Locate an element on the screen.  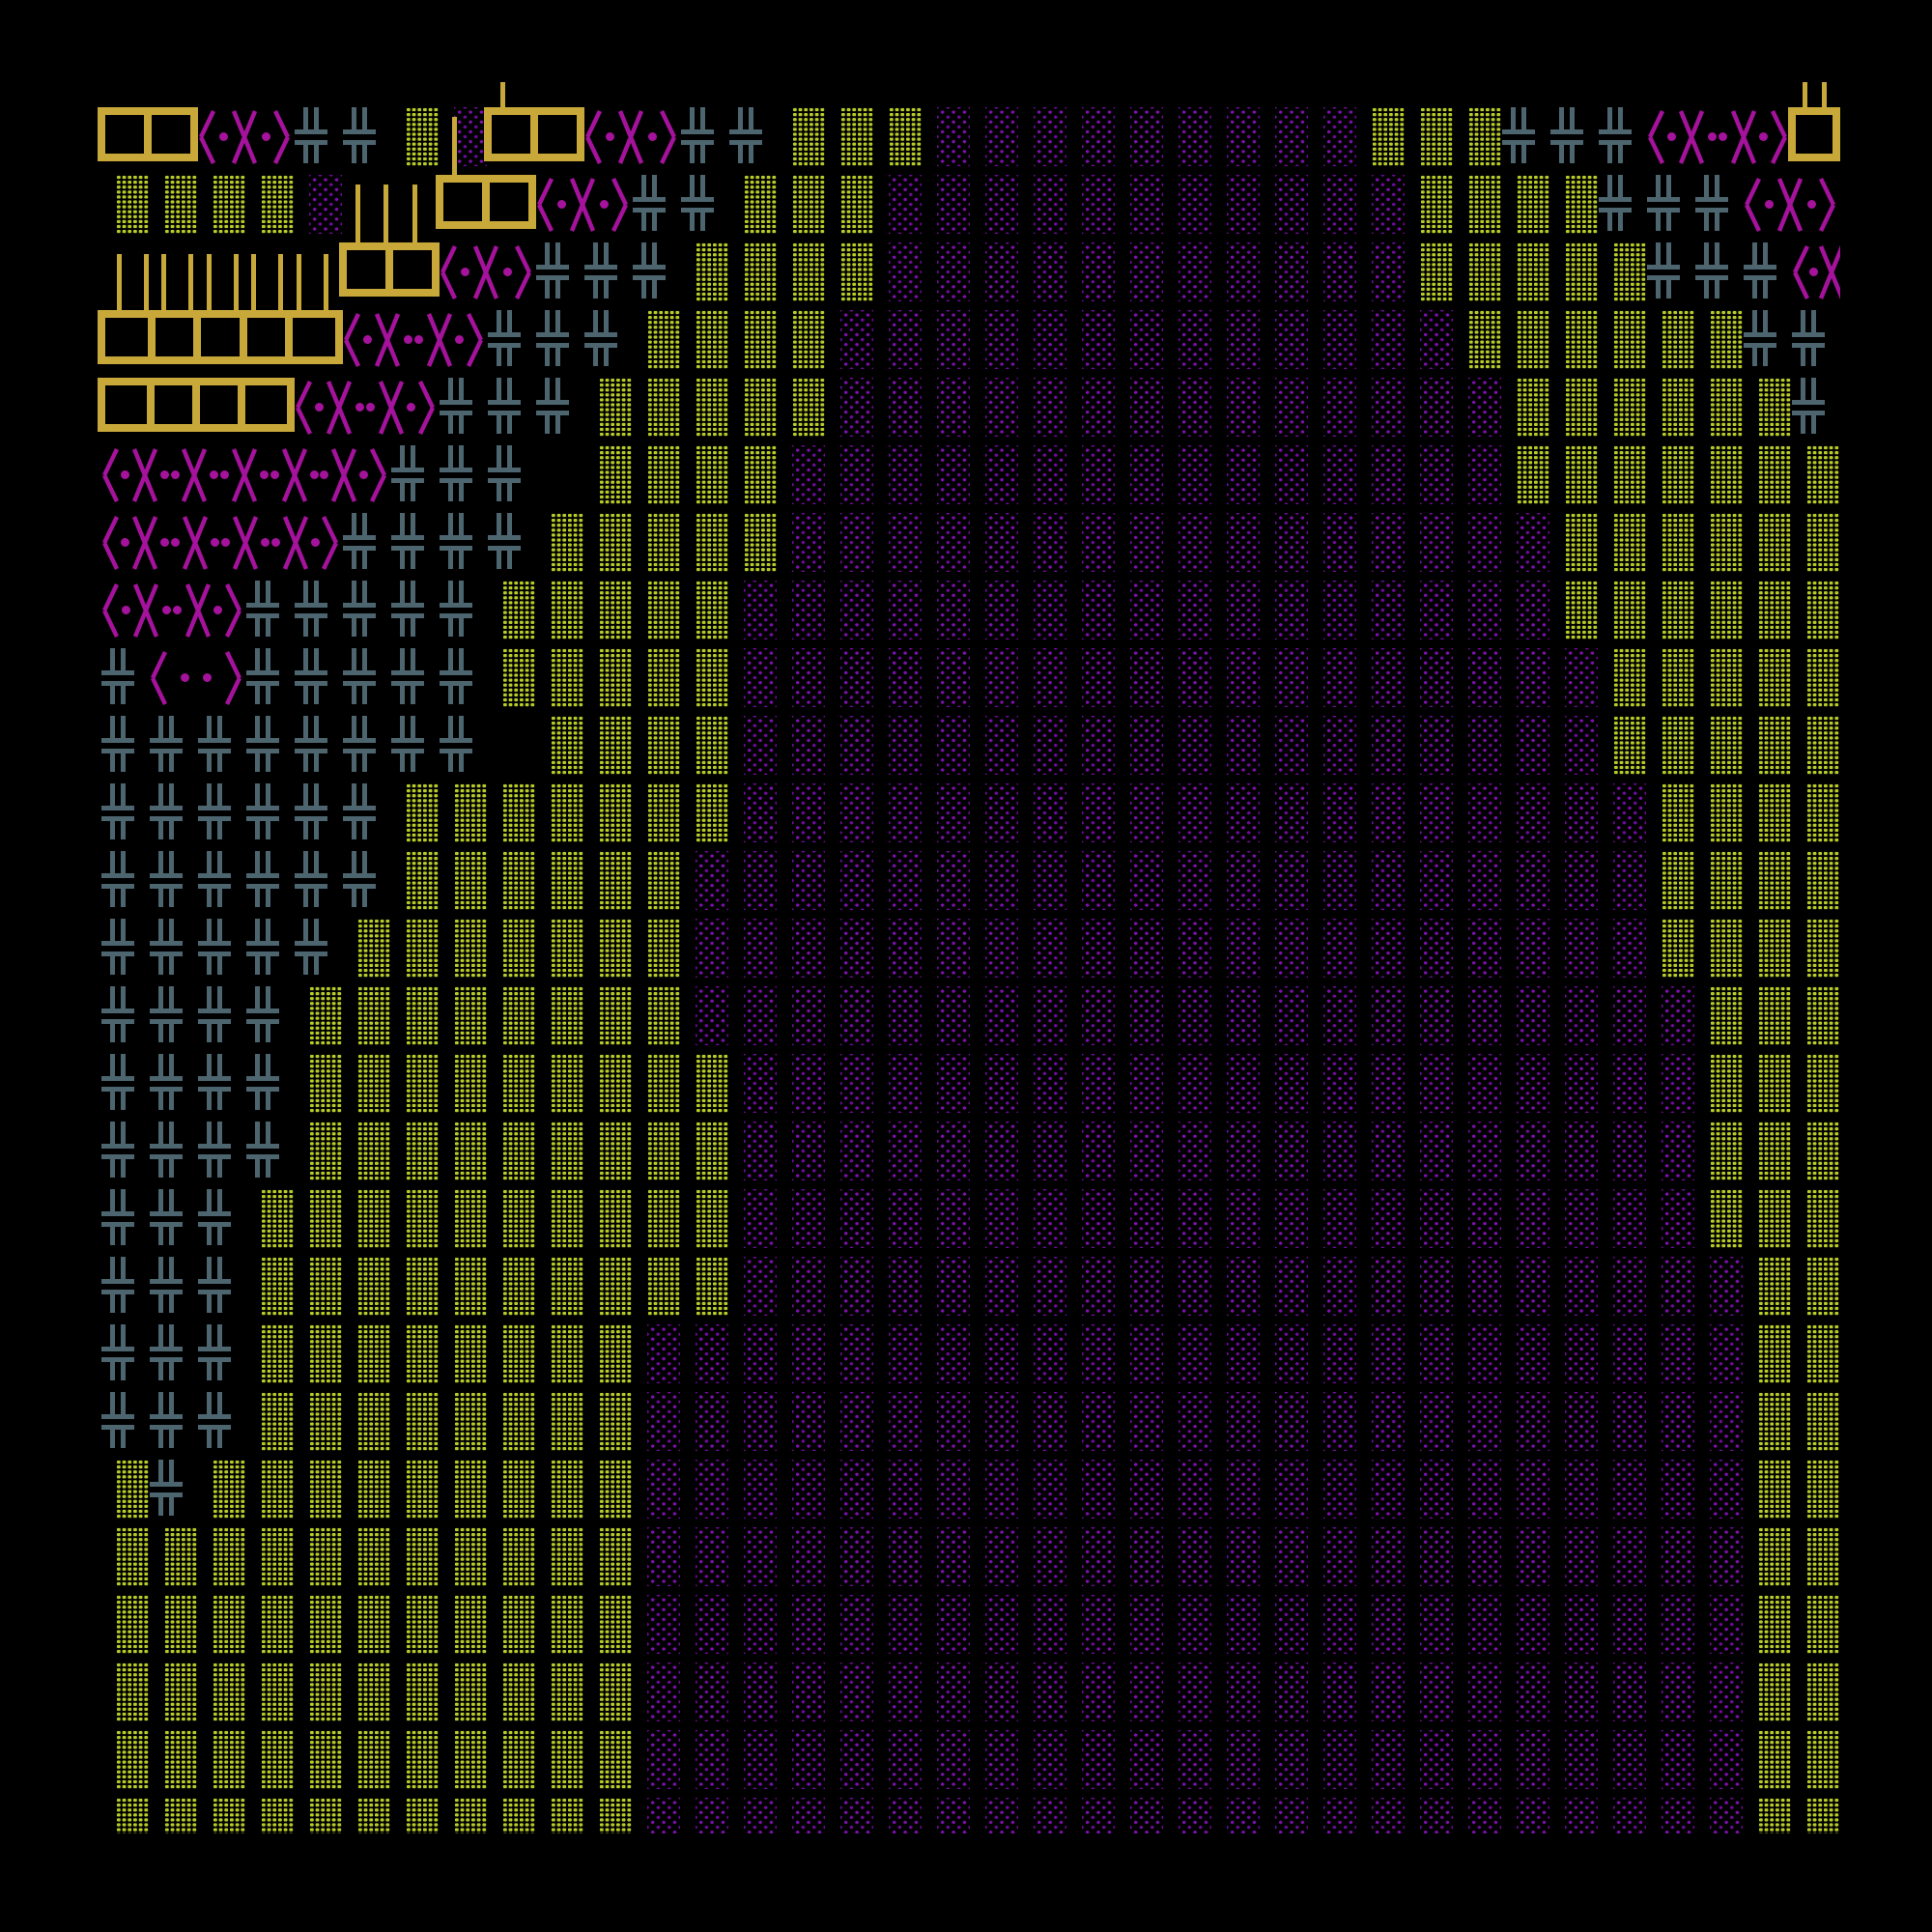
x-glyph is located at coordinates (391, 407).